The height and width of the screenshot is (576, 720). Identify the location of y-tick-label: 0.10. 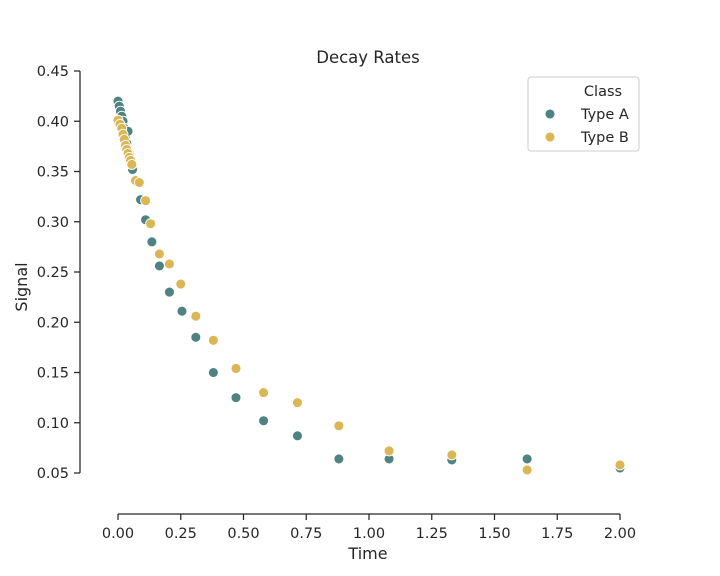
(53, 424).